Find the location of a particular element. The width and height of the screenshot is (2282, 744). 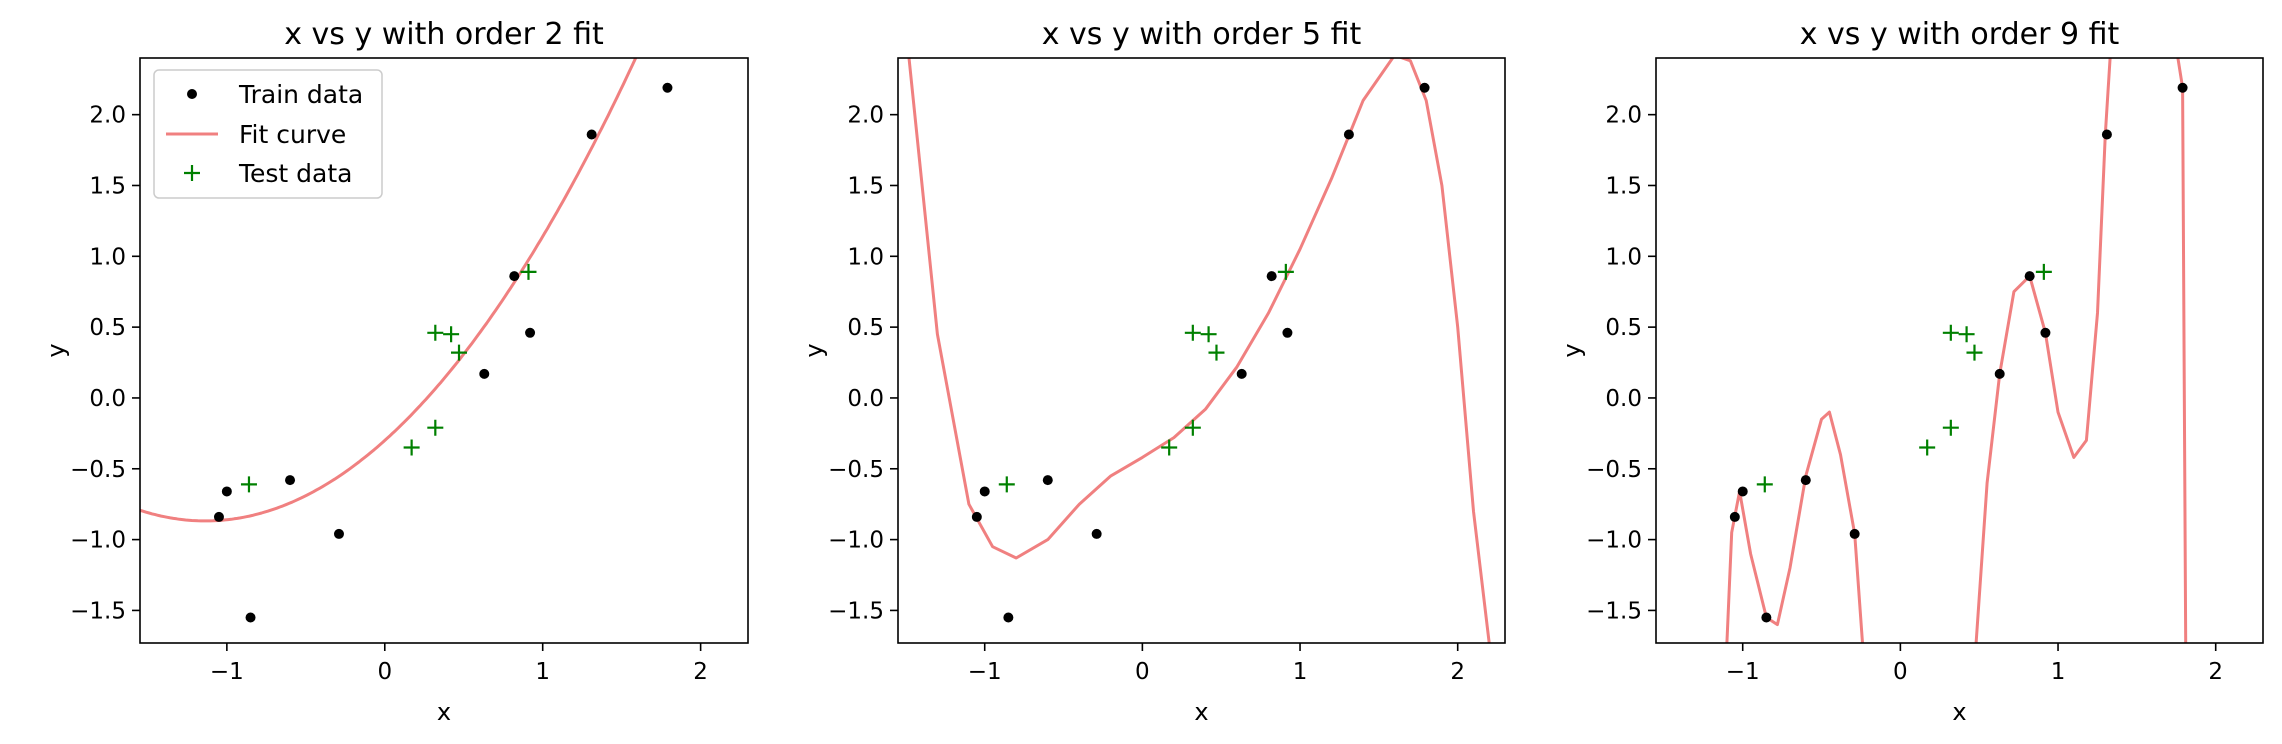

legend-entry-label: Test data is located at coordinates (295, 173).